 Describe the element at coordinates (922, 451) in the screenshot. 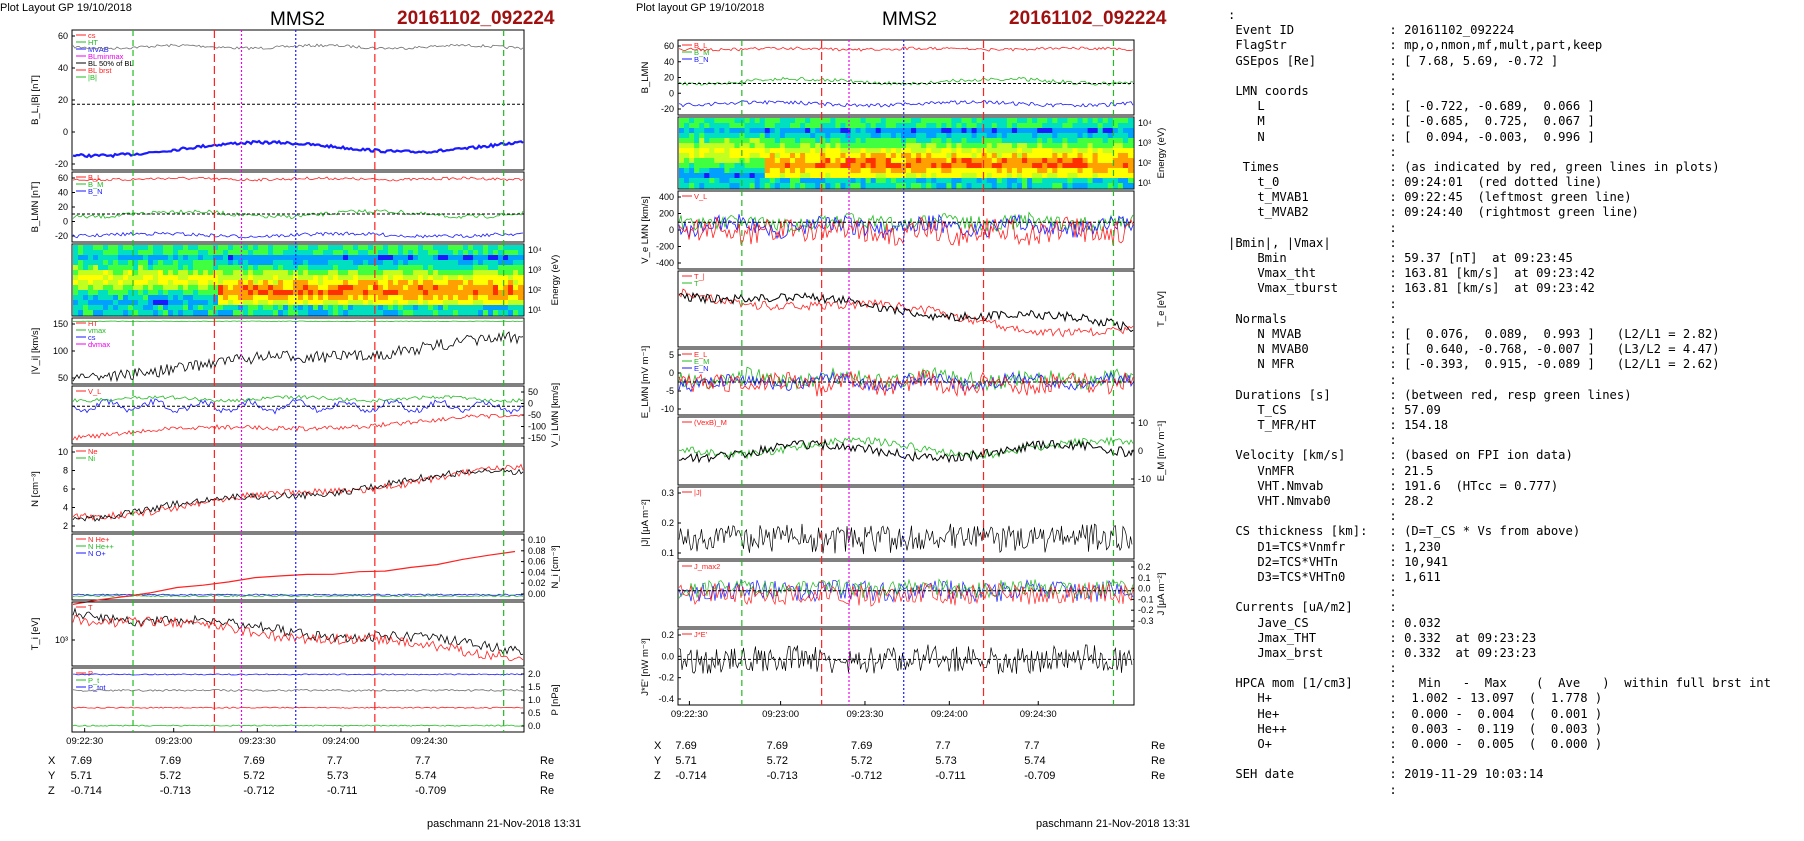

I see `panel-6: 100-10 E_M [mV m⁻¹](VexB)_M` at that location.